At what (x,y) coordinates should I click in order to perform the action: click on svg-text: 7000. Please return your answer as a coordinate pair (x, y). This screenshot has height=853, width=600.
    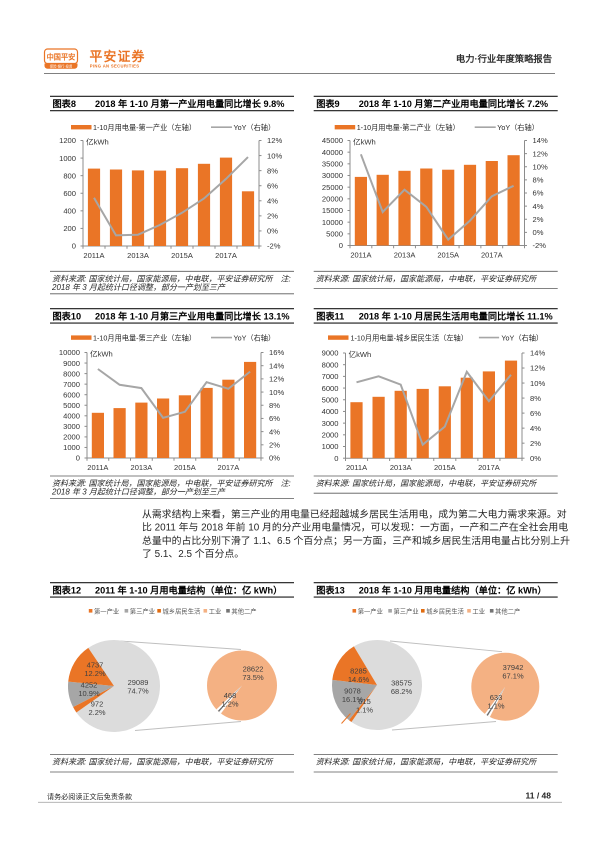
    Looking at the image, I should click on (330, 376).